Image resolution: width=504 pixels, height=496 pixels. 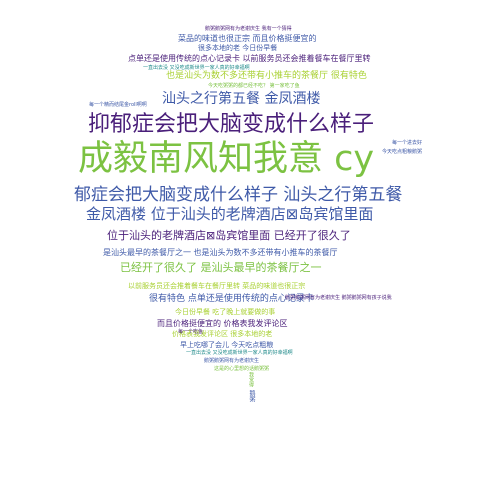 I want to click on word-cloud-word: 而且价格挺便宜的 价格表我发评论区, so click(x=222, y=323).